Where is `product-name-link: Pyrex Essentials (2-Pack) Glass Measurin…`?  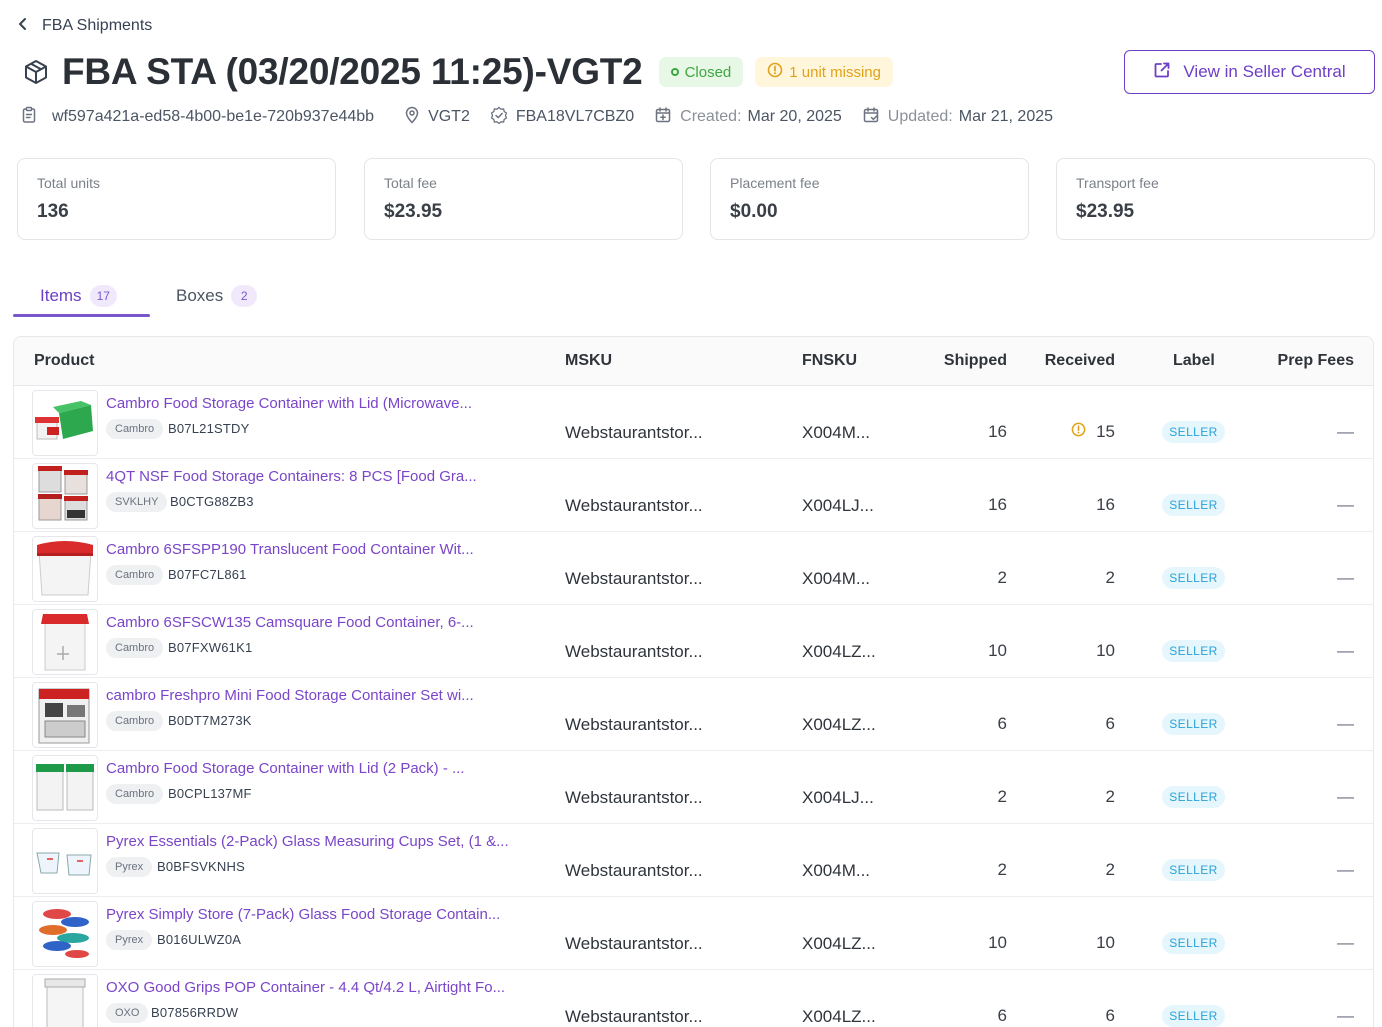 product-name-link: Pyrex Essentials (2-Pack) Glass Measurin… is located at coordinates (307, 841).